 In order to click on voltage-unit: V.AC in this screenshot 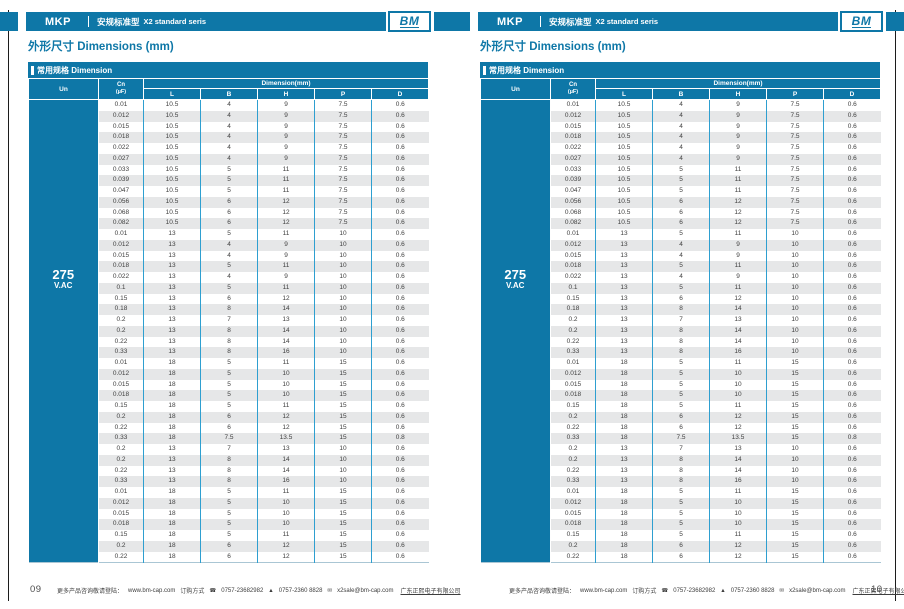, I will do `click(63, 285)`.